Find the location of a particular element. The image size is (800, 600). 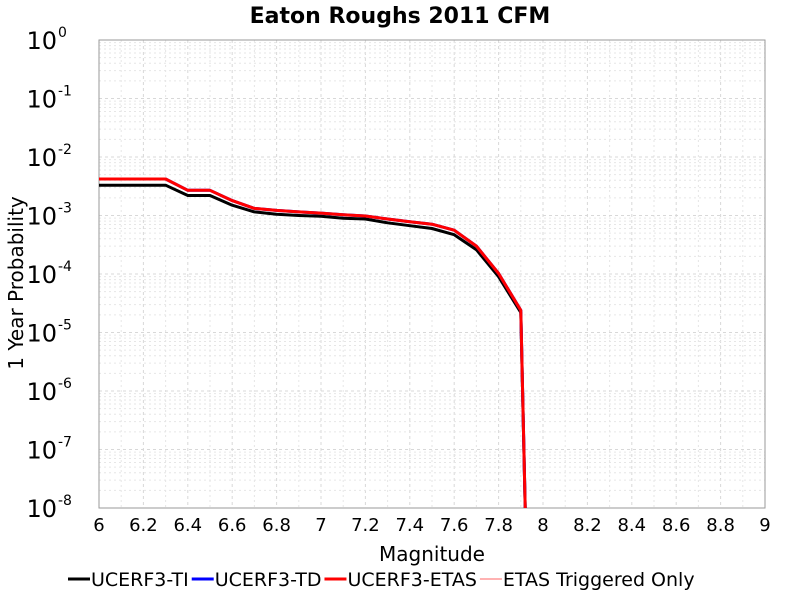

x-tick-label: 8.8 is located at coordinates (720, 525).